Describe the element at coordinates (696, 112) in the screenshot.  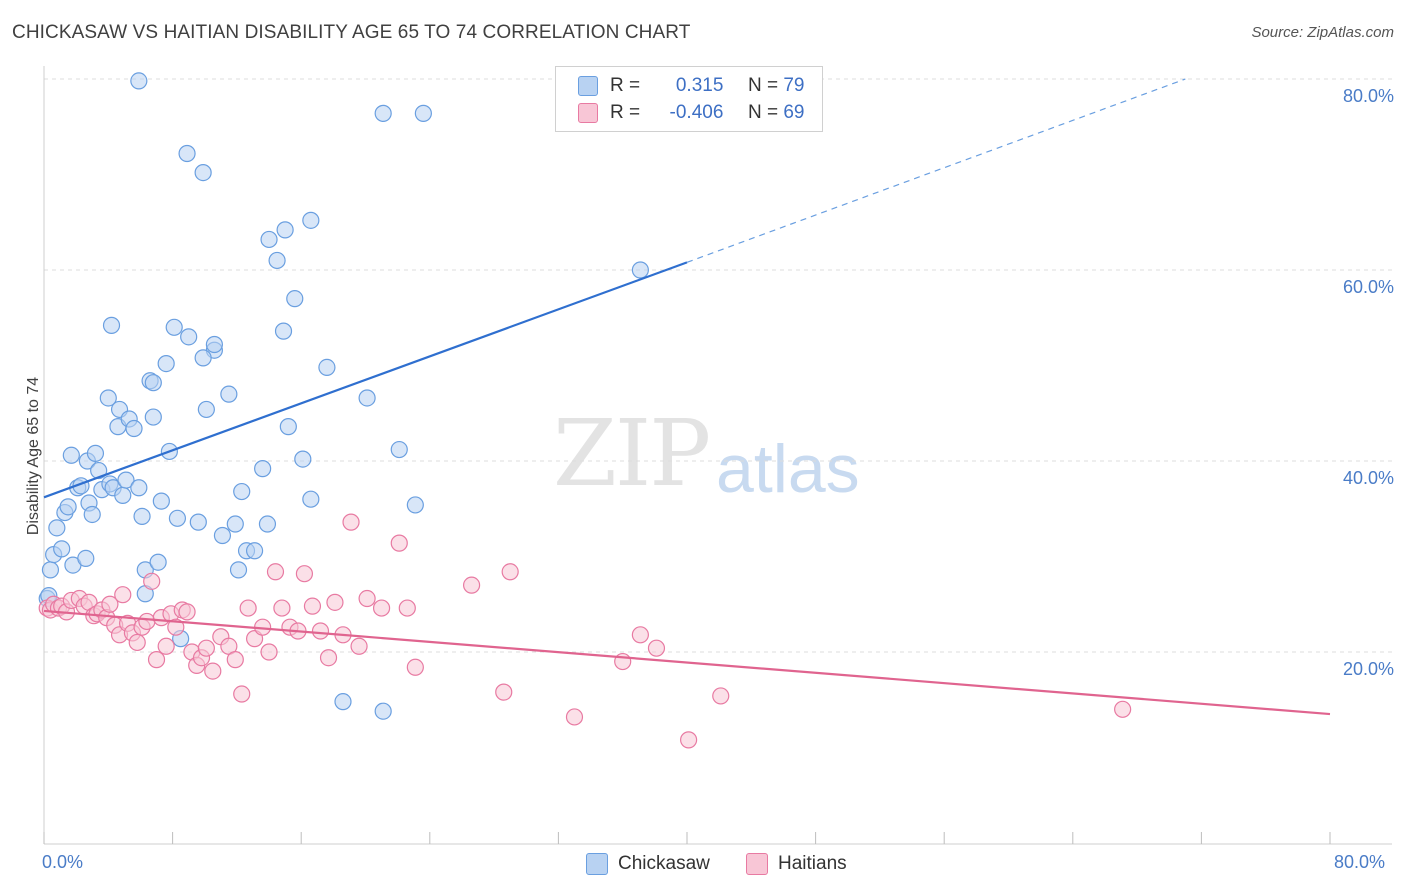
I see `legend-r-value-haitians: -0.406` at that location.